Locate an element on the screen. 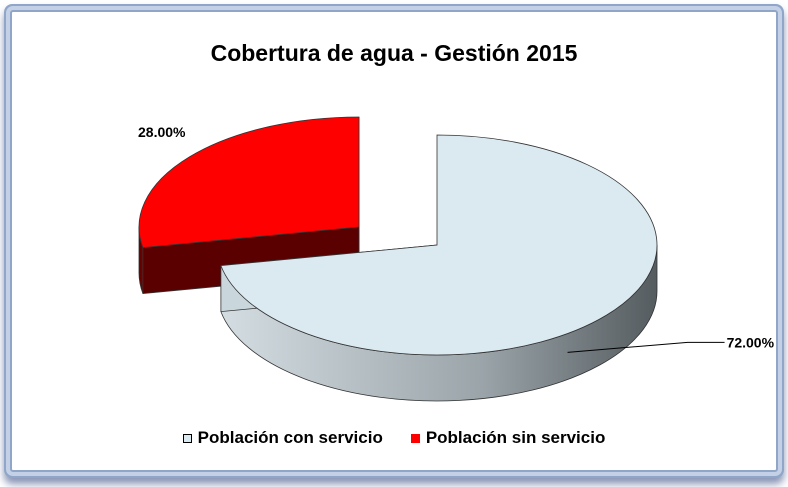  data-label-sin-servicio: 28.00% is located at coordinates (162, 132).